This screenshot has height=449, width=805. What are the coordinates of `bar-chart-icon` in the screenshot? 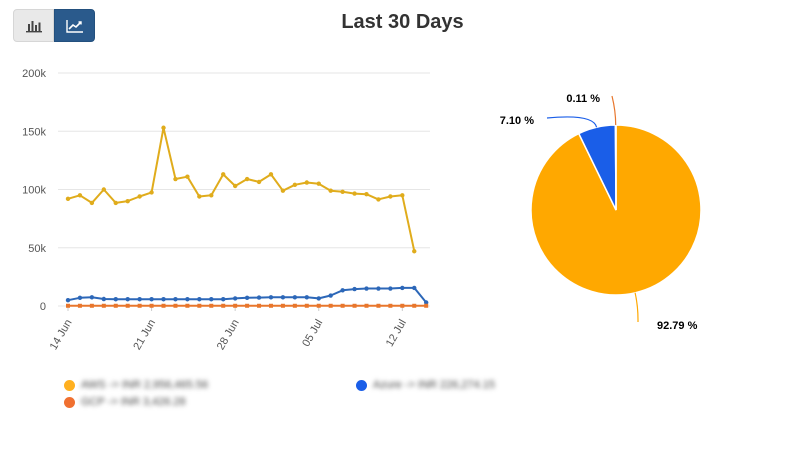 It's located at (33, 26).